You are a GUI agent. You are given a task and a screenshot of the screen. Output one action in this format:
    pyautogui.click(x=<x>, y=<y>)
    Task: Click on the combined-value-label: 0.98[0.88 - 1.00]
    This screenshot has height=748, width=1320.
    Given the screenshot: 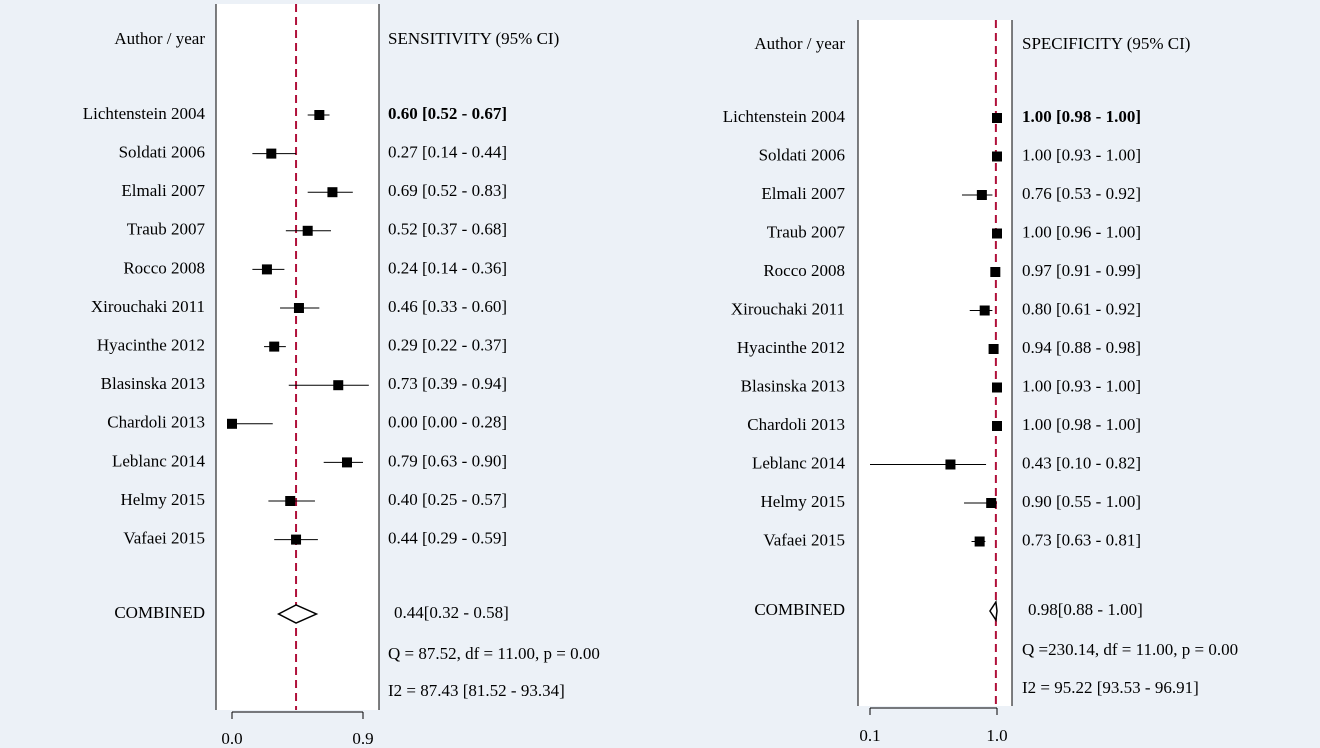 What is the action you would take?
    pyautogui.click(x=1085, y=609)
    